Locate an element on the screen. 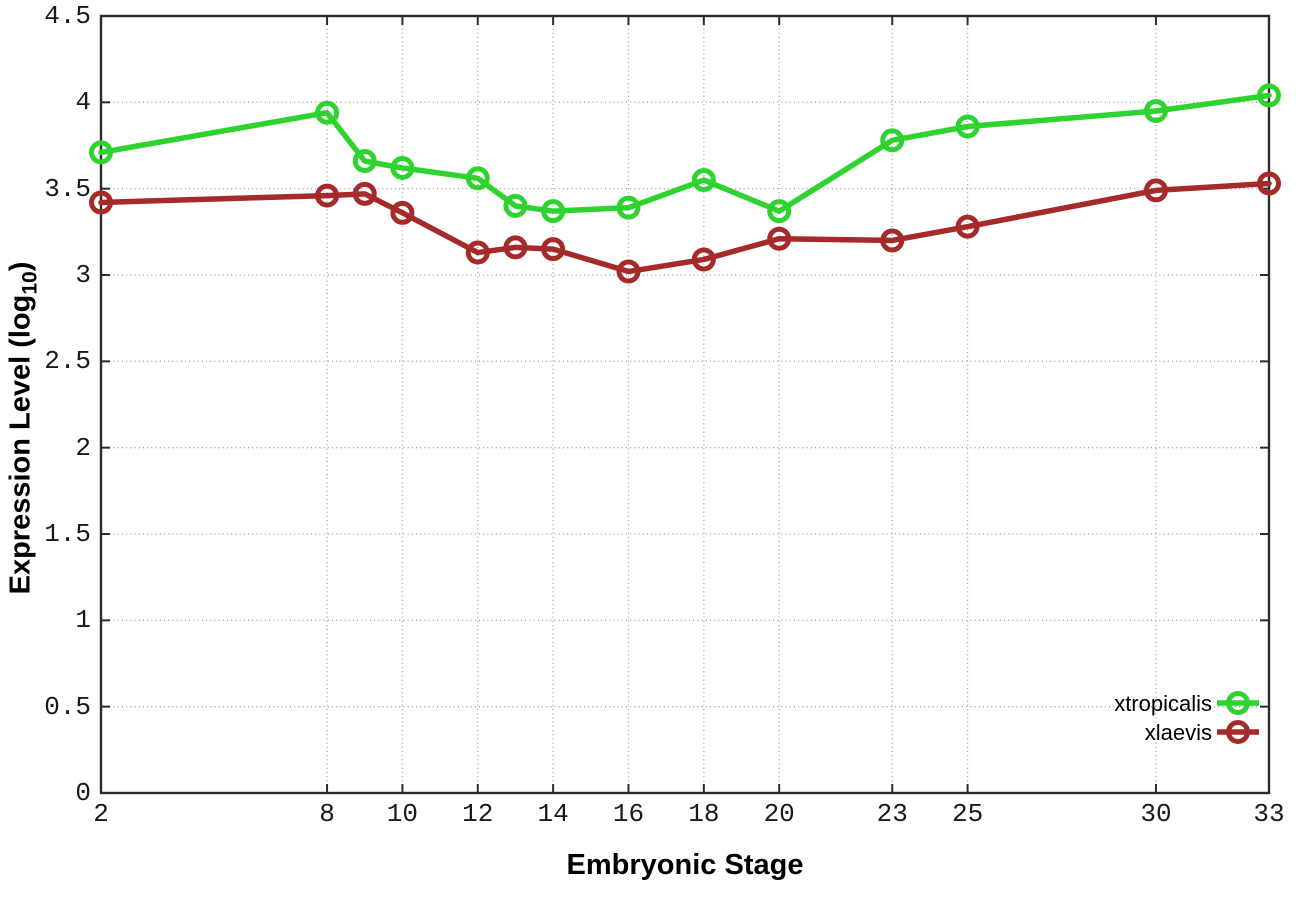 Image resolution: width=1296 pixels, height=907 pixels. legend-item-xtropicalis: xtropicalis is located at coordinates (606, 703).